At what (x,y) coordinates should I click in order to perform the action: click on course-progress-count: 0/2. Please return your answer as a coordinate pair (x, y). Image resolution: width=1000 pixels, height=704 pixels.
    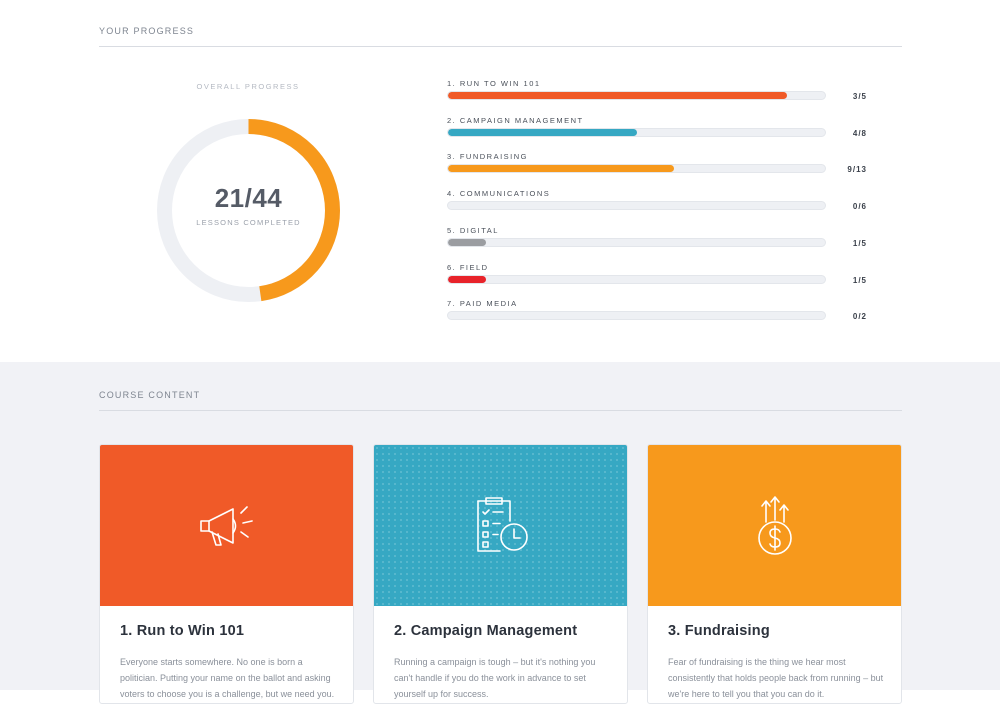
    Looking at the image, I should click on (859, 316).